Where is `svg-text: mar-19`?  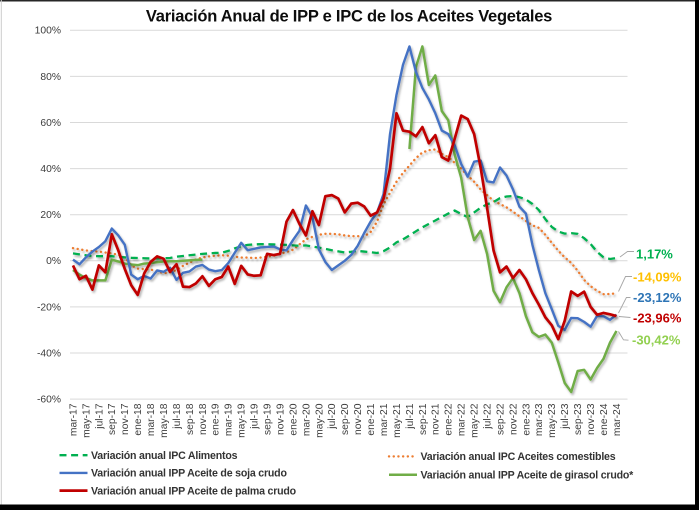
svg-text: mar-19 is located at coordinates (229, 419).